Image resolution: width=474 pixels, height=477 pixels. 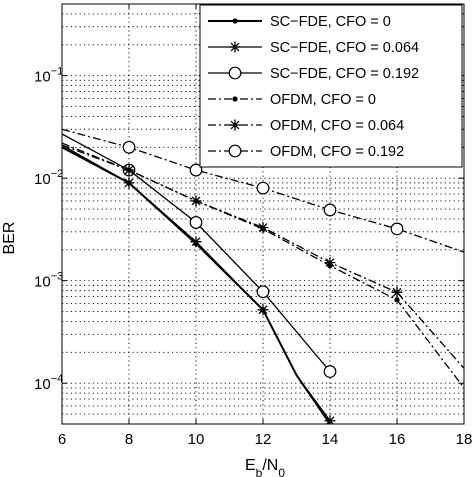 I want to click on legend-entry: SC−FDE, CFO = 0.192, so click(x=313, y=74).